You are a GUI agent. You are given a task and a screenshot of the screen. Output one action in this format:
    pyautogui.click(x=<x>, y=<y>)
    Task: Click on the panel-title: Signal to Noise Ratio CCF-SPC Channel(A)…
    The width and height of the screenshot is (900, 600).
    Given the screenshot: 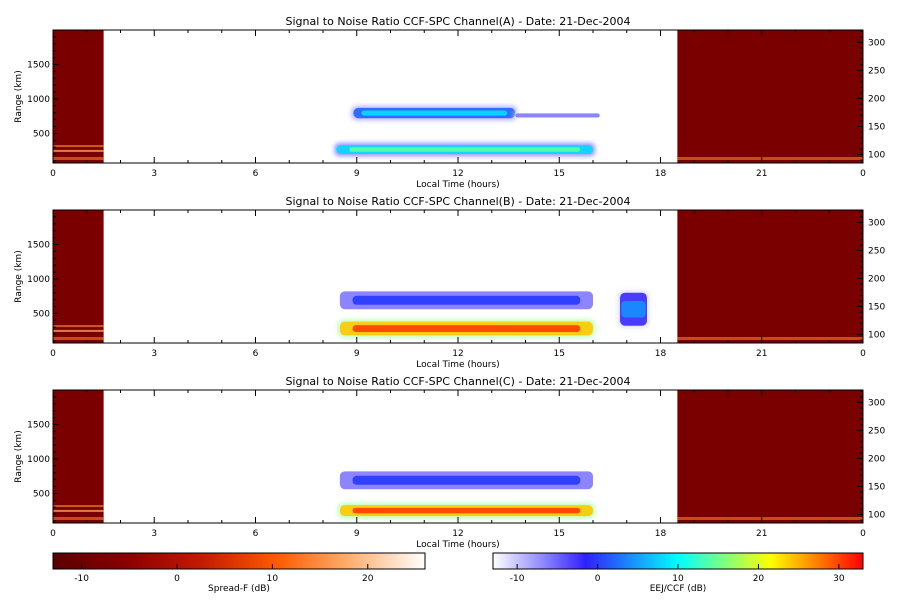 What is the action you would take?
    pyautogui.click(x=458, y=21)
    